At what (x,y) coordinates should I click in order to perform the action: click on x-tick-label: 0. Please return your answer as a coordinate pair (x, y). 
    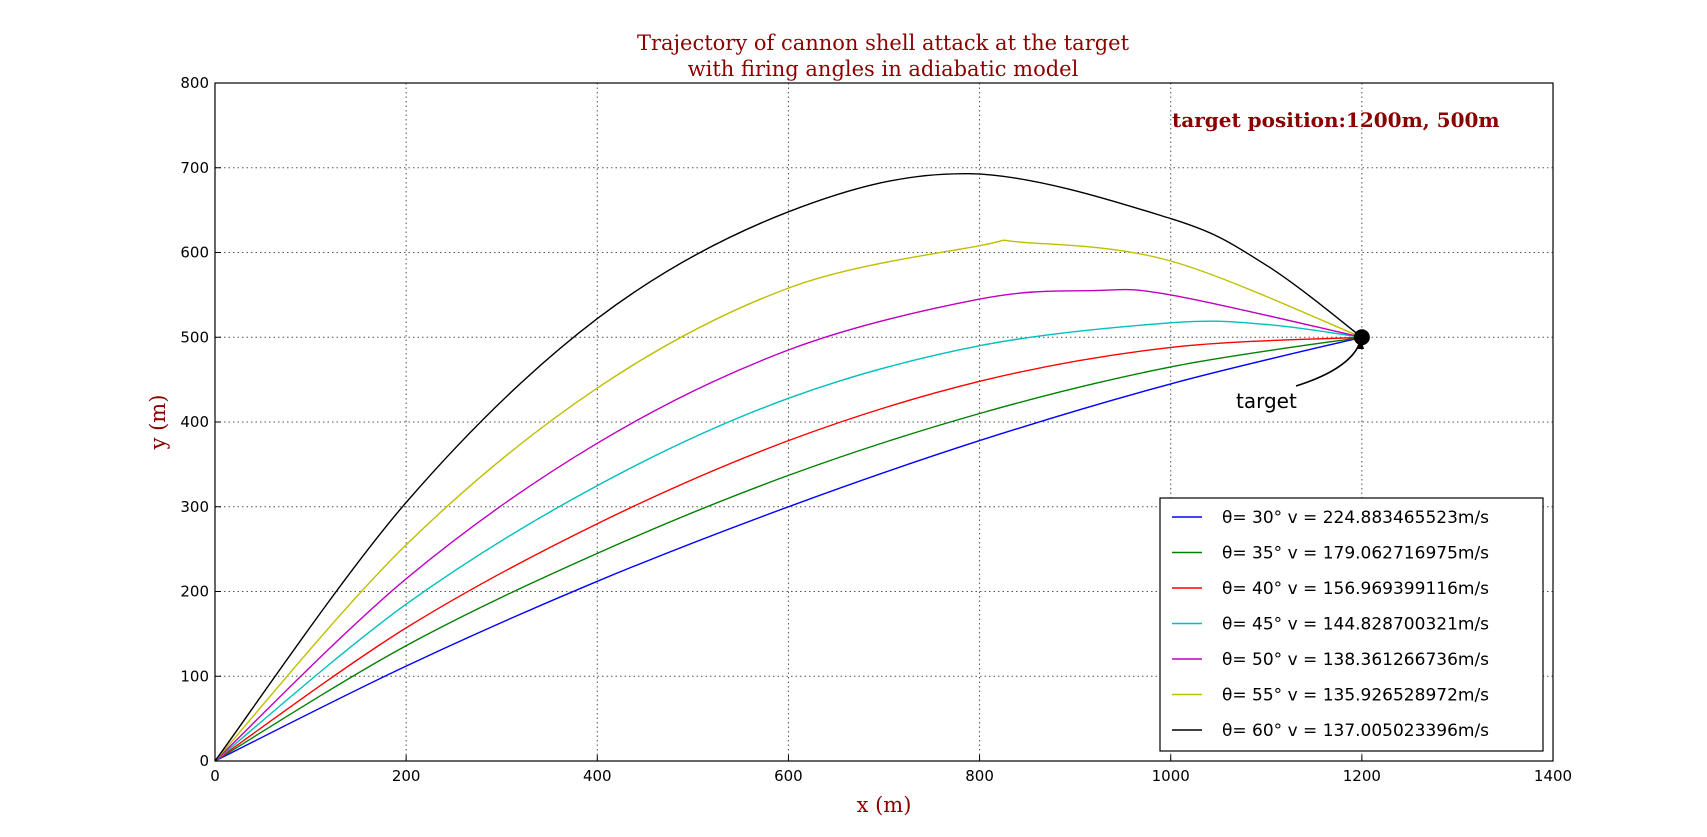
    Looking at the image, I should click on (215, 776).